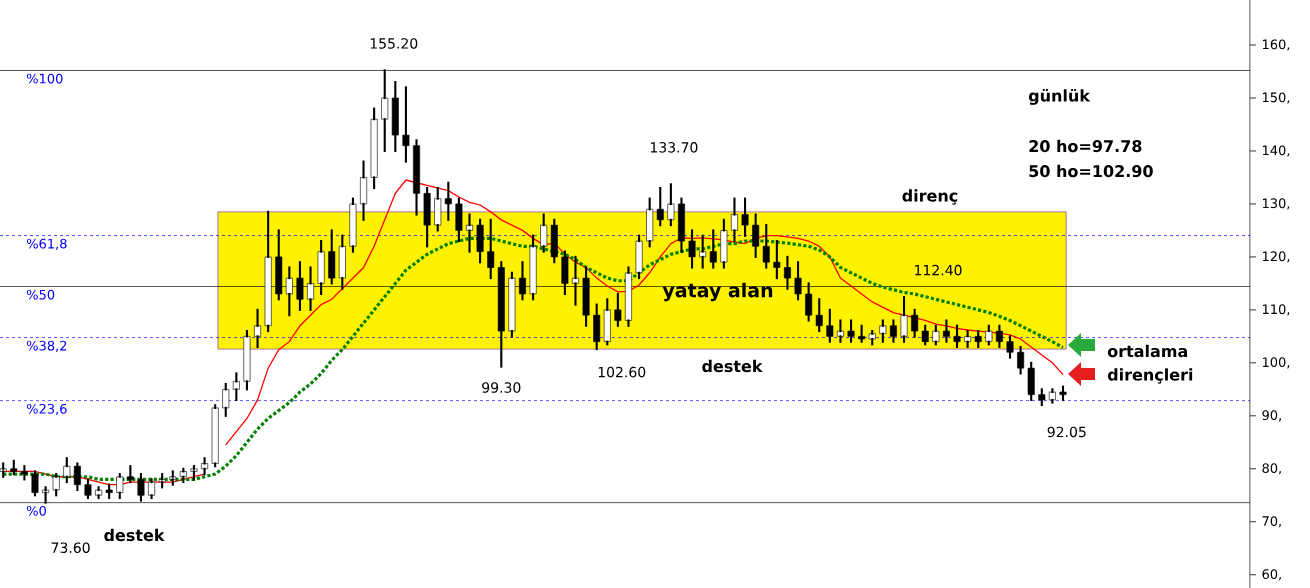 The image size is (1310, 588). What do you see at coordinates (36, 510) in the screenshot?
I see `annotation: %0` at bounding box center [36, 510].